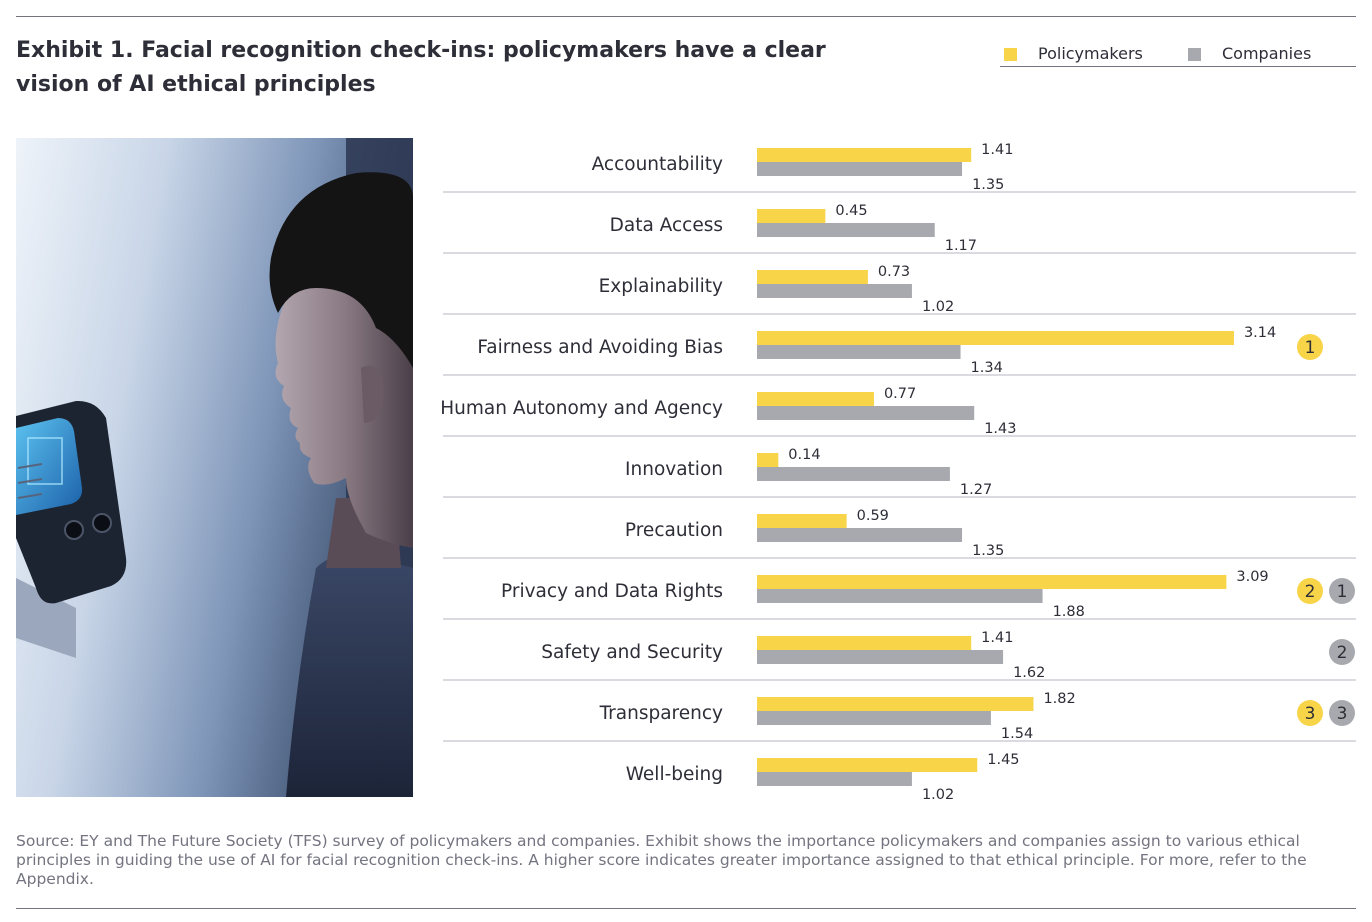 The height and width of the screenshot is (922, 1372). What do you see at coordinates (686, 908) in the screenshot?
I see `bottom-rule` at bounding box center [686, 908].